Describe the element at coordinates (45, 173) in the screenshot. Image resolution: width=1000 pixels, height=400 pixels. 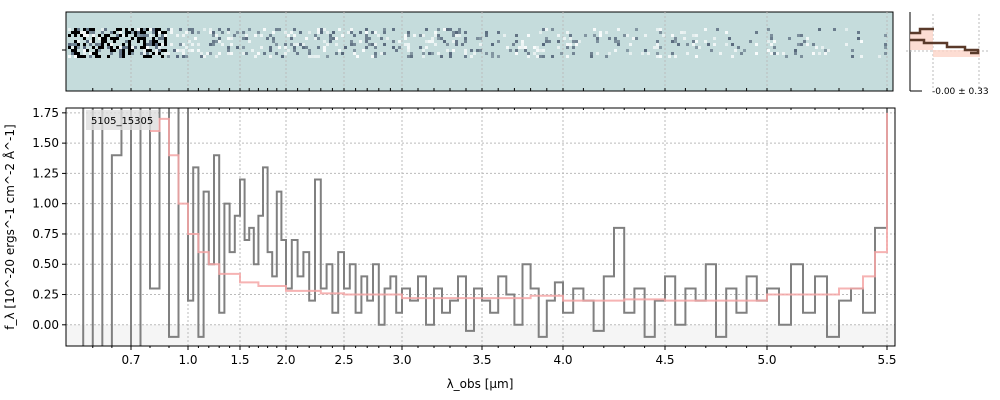
I see `y-tick-label: 1.25` at that location.